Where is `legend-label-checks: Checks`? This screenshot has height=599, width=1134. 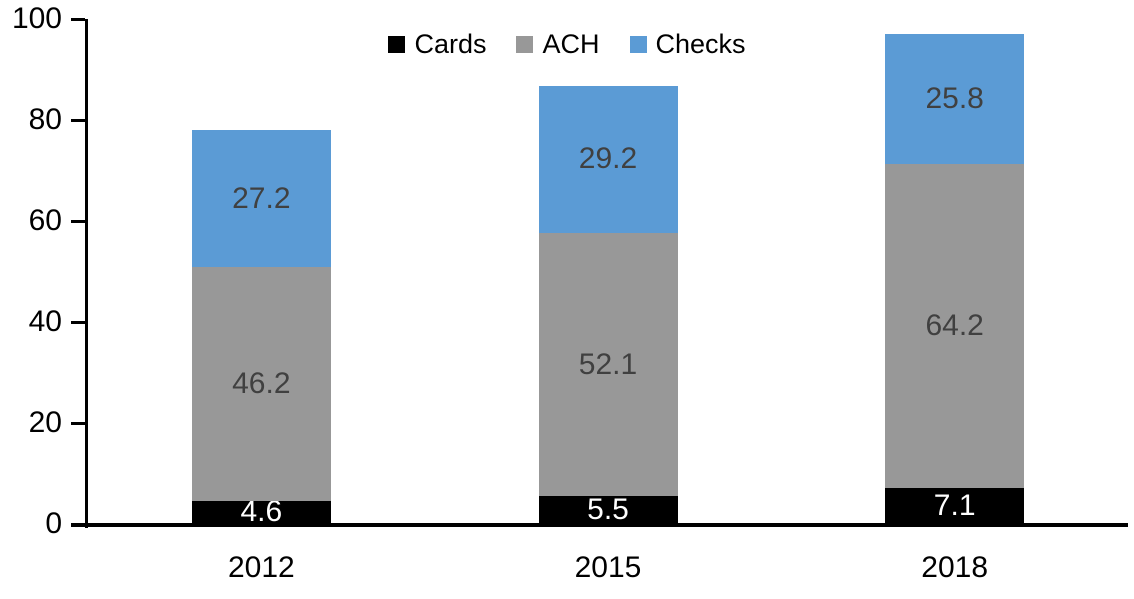
legend-label-checks: Checks is located at coordinates (700, 44).